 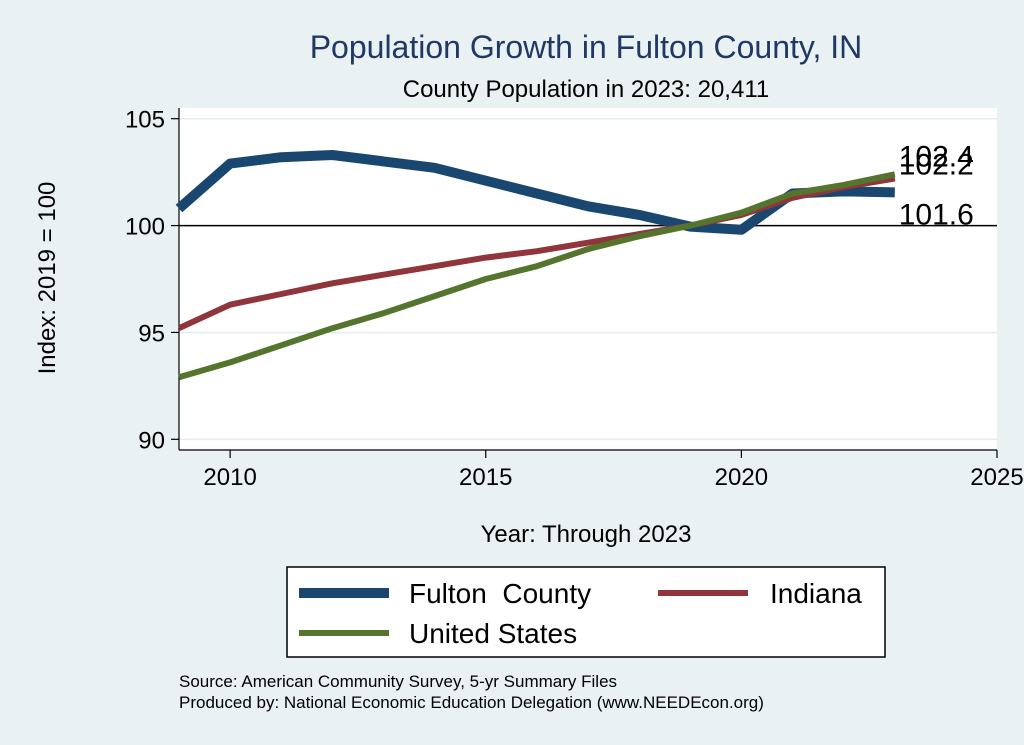 What do you see at coordinates (229, 477) in the screenshot?
I see `x-tick-label-2010: 2010` at bounding box center [229, 477].